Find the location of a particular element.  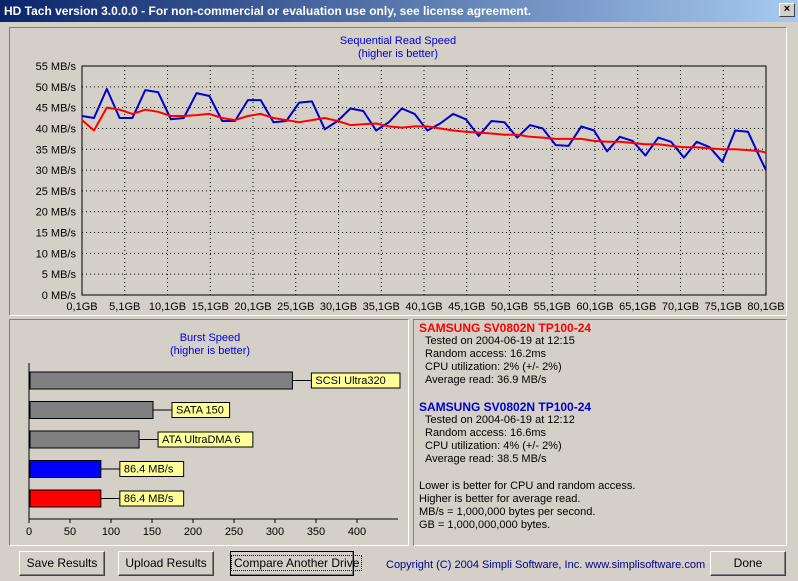

x-tick-label: 55,1GB is located at coordinates (552, 307).